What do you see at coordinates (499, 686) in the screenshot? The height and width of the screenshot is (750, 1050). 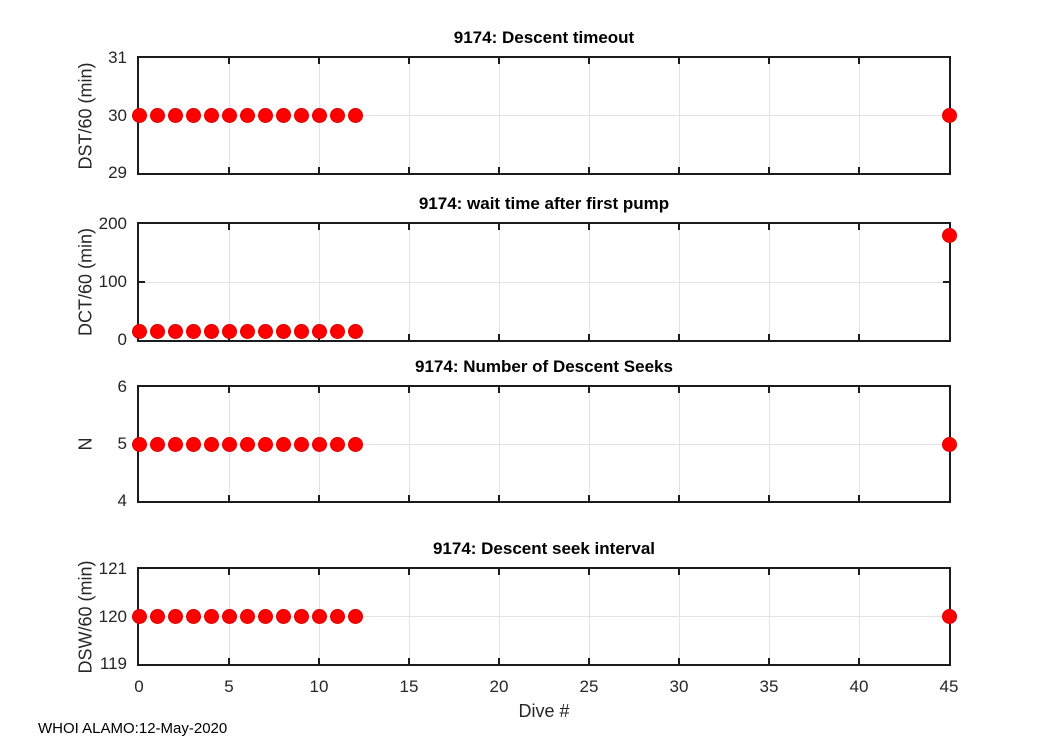 I see `x-tick-label: 20` at bounding box center [499, 686].